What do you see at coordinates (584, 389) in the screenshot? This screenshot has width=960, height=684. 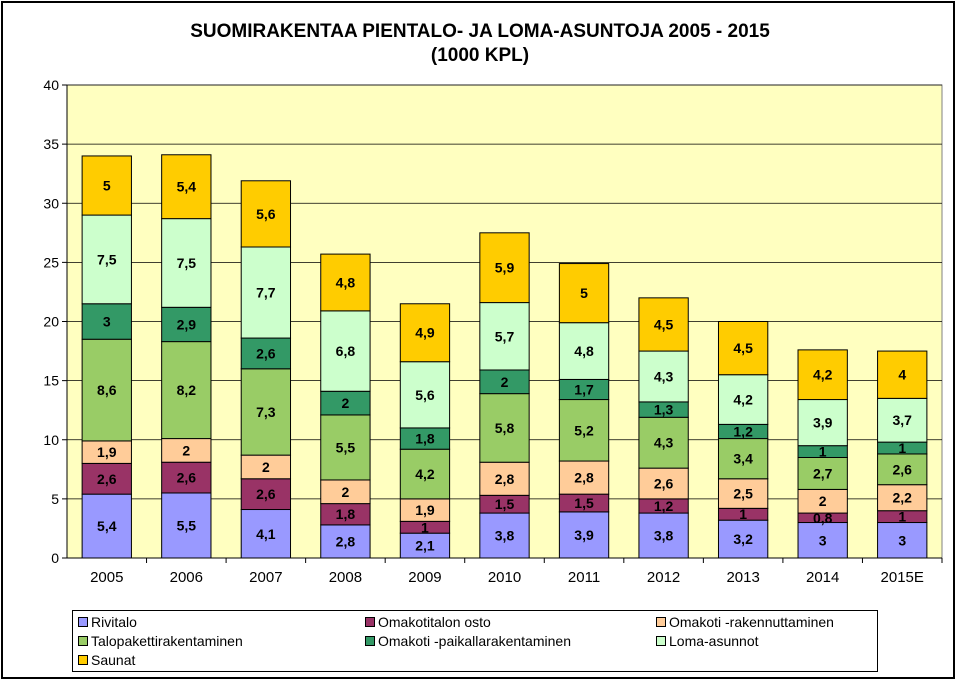 I see `data-label: 1,7` at bounding box center [584, 389].